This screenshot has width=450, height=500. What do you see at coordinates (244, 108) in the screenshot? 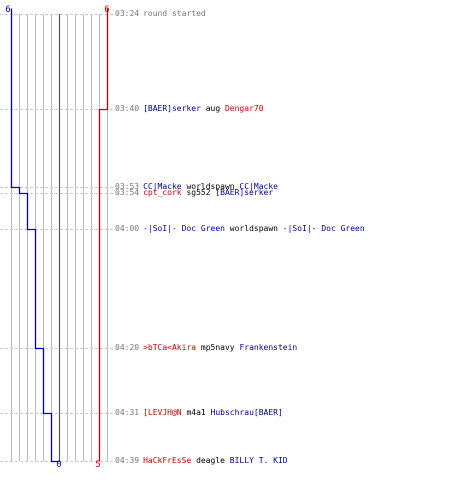
I see `event-text: Dengar70` at bounding box center [244, 108].